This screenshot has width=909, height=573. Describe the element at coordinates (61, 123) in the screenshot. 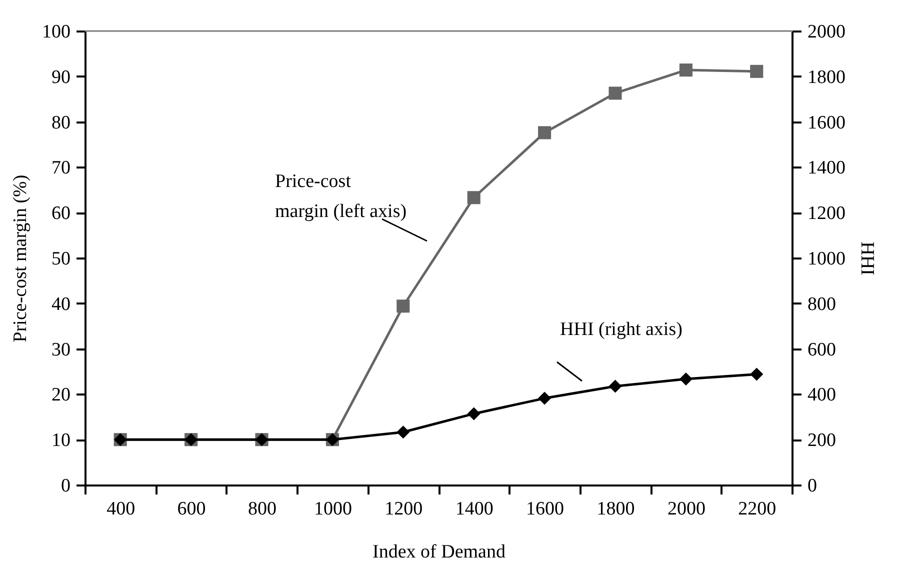

I see `y-tick-label: 80` at that location.